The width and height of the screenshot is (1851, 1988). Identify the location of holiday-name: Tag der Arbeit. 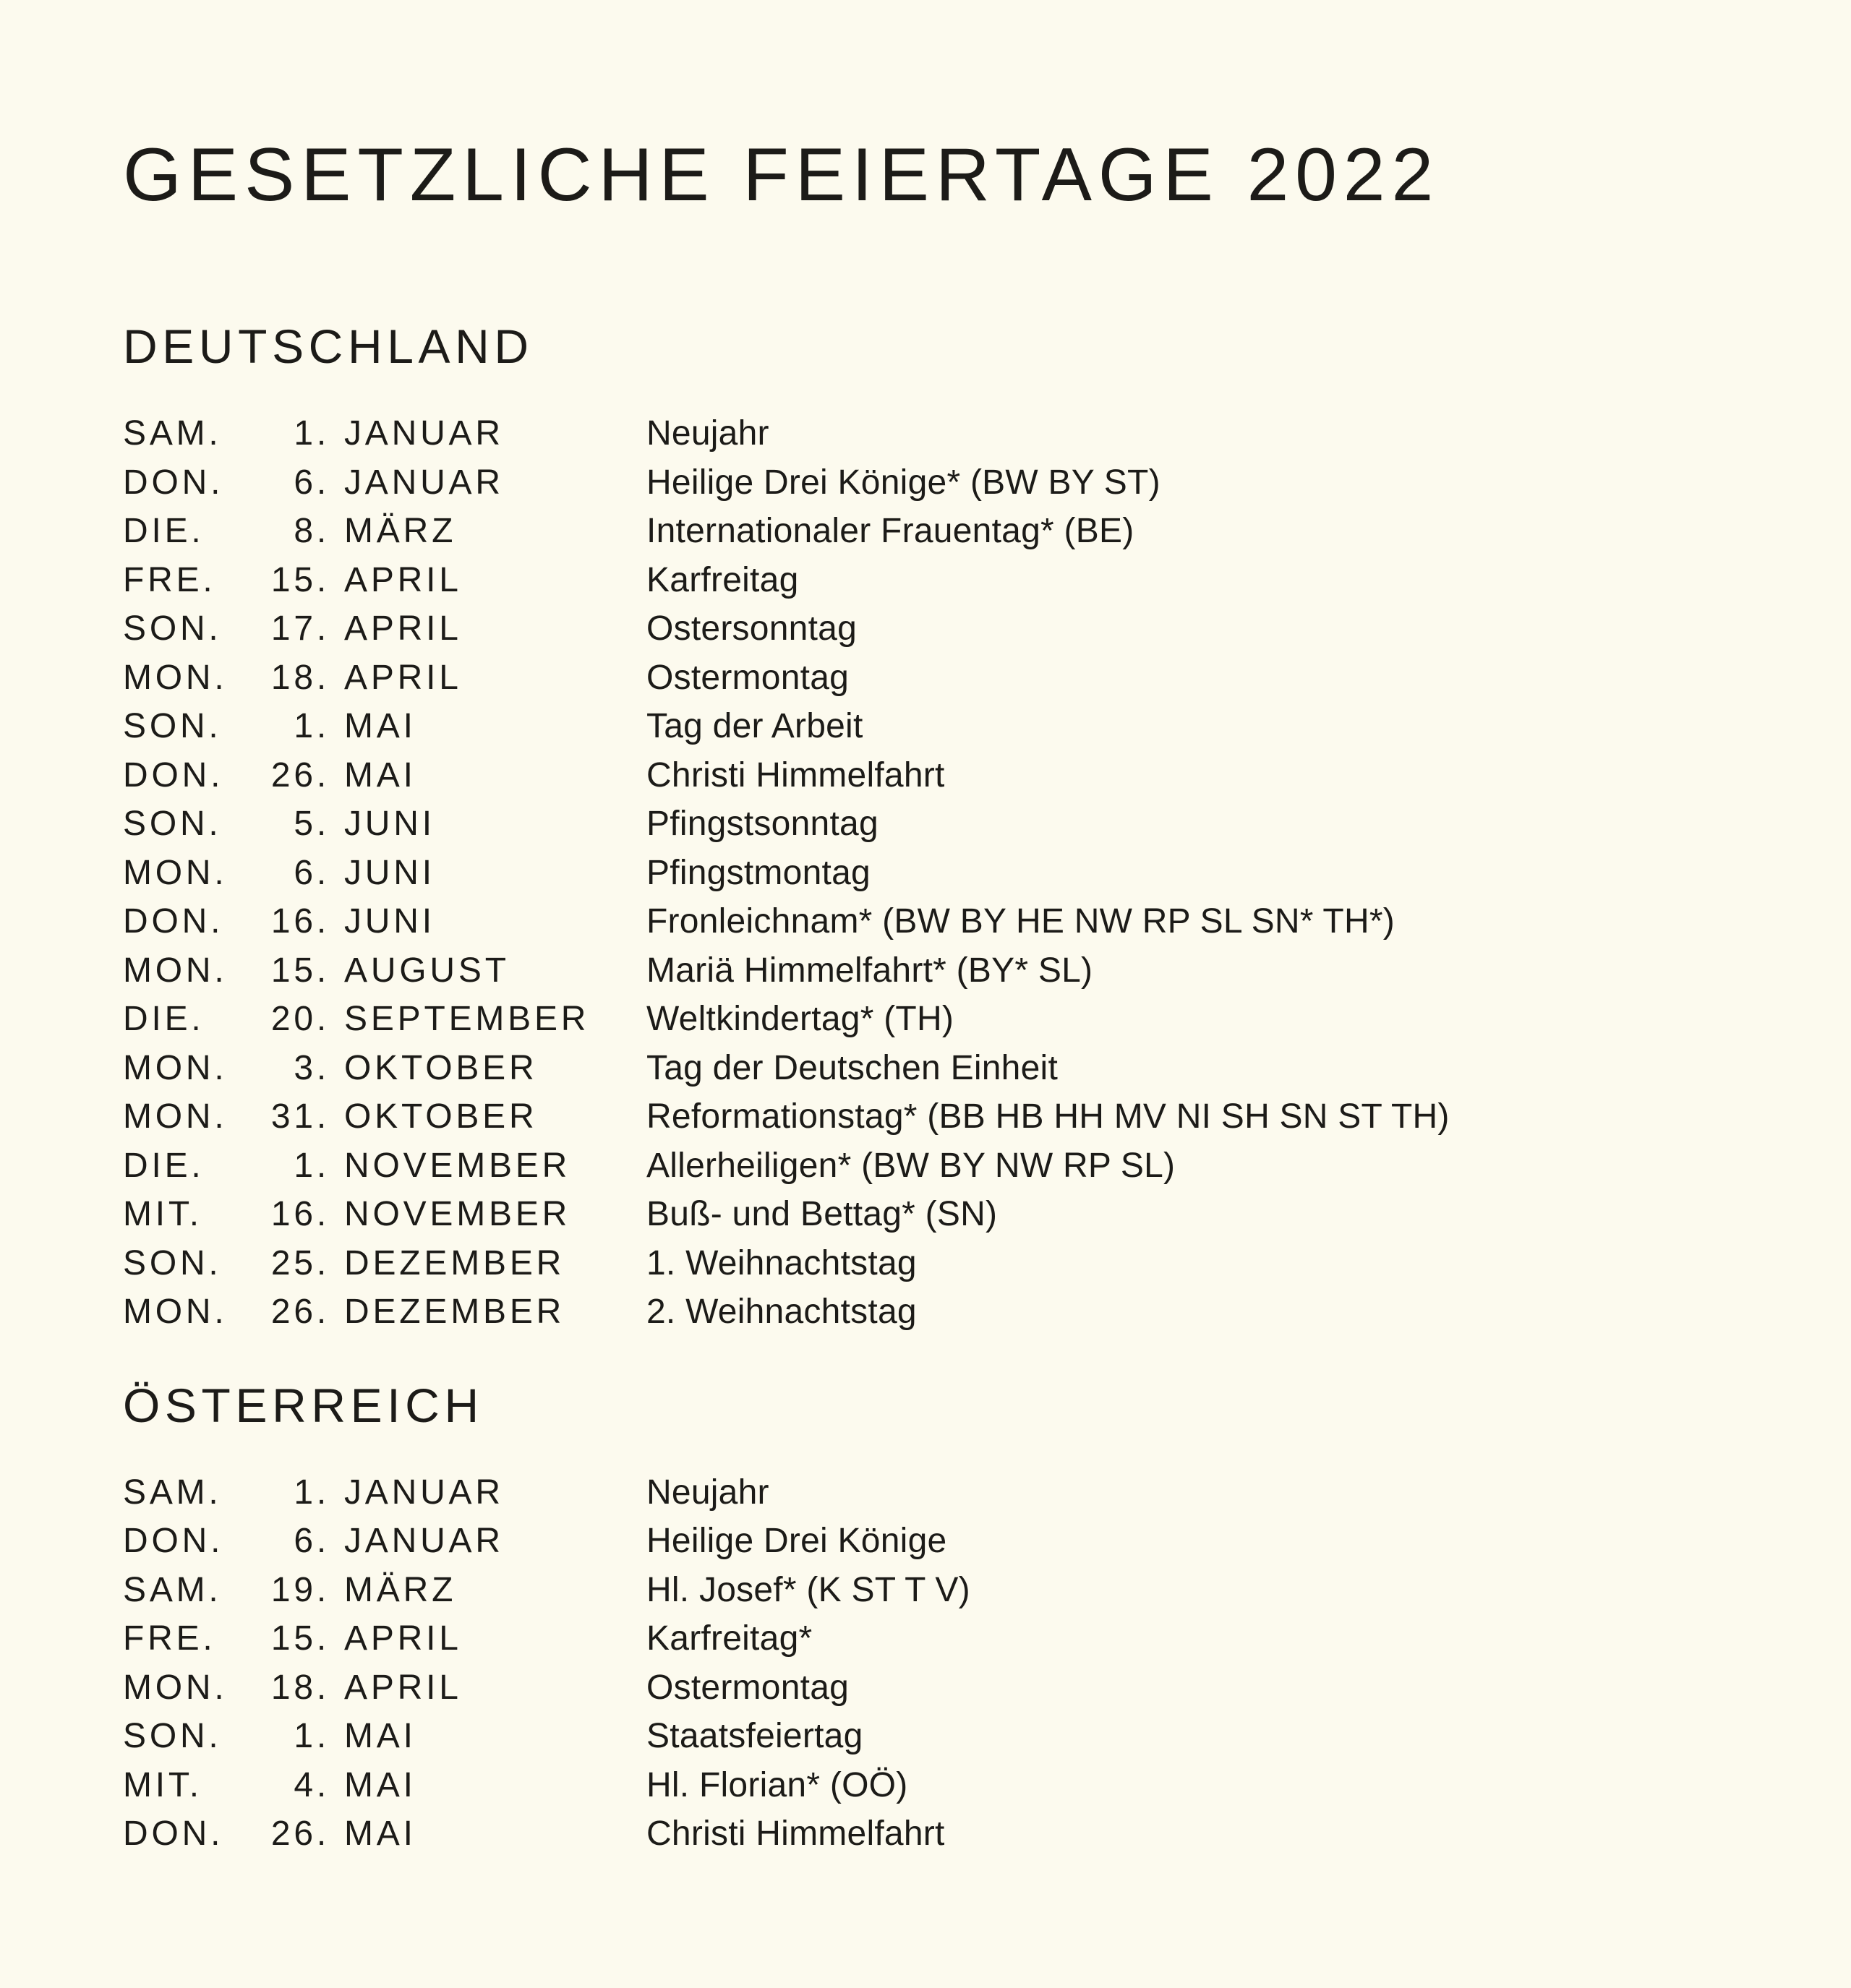
(754, 726).